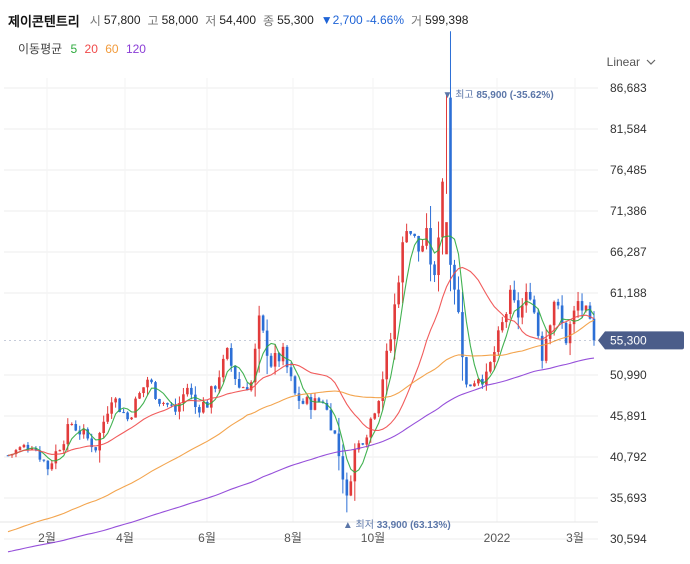  Describe the element at coordinates (211, 20) in the screenshot. I see `low-label: 저` at that location.